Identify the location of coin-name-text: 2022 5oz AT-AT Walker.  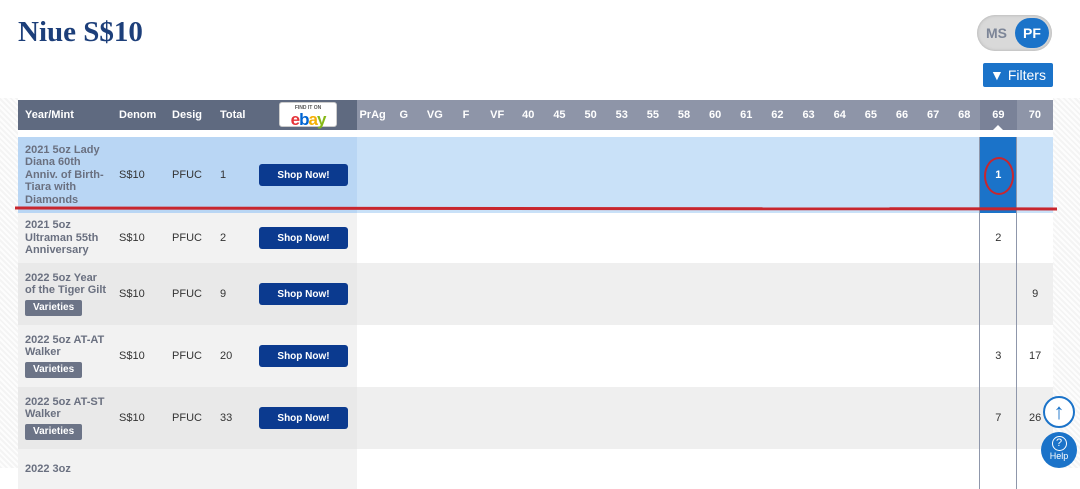
(65, 346).